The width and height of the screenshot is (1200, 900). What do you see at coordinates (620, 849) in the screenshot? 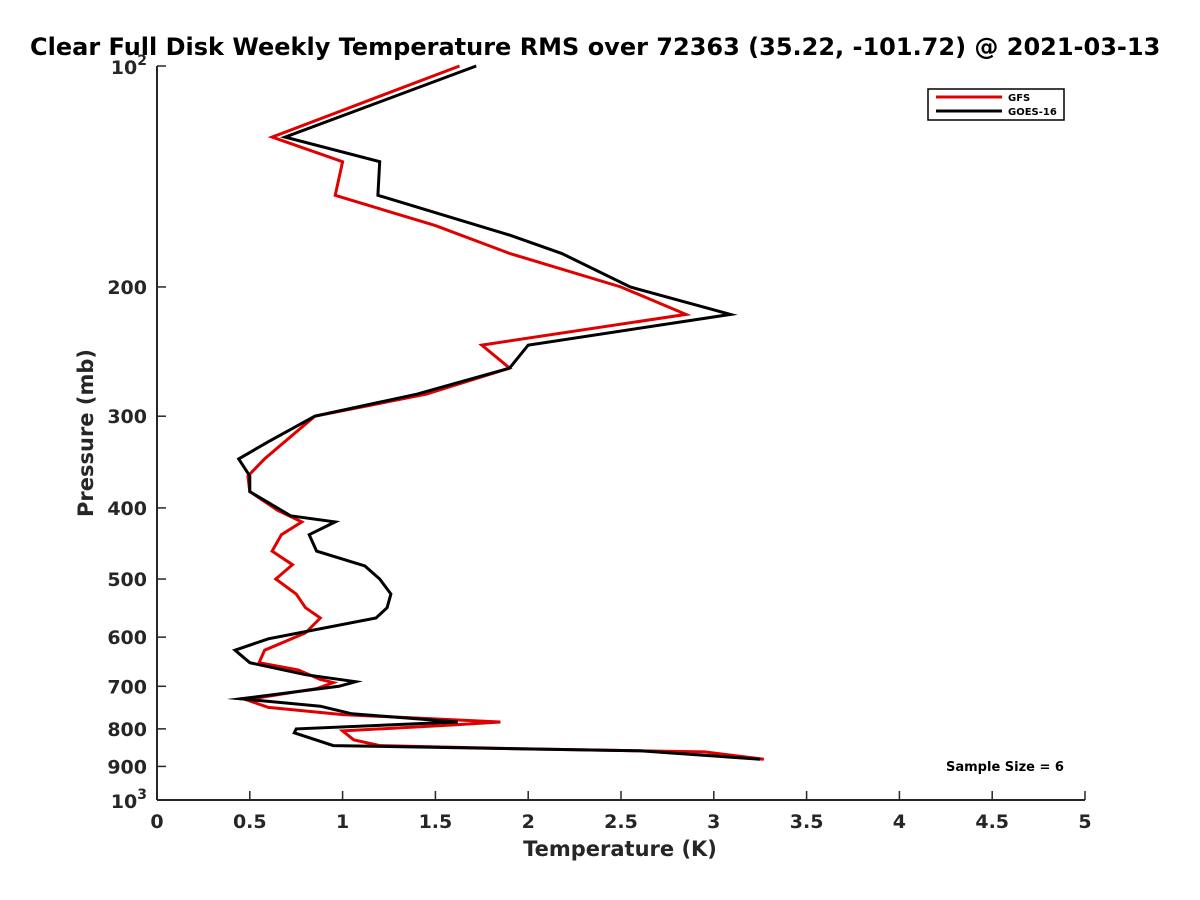
I see `x-axis-title: Temperature (K)` at bounding box center [620, 849].